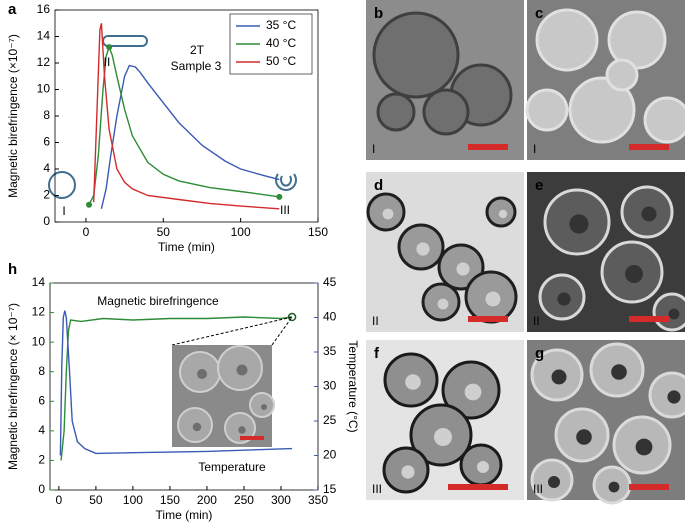 The image size is (685, 526). Describe the element at coordinates (107, 62) in the screenshot. I see `annotation: II` at that location.